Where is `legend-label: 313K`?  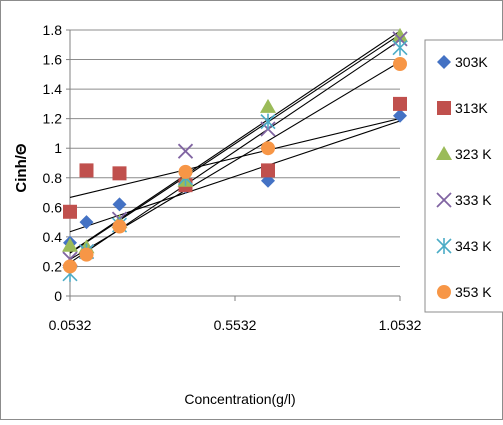 legend-label: 313K is located at coordinates (471, 108).